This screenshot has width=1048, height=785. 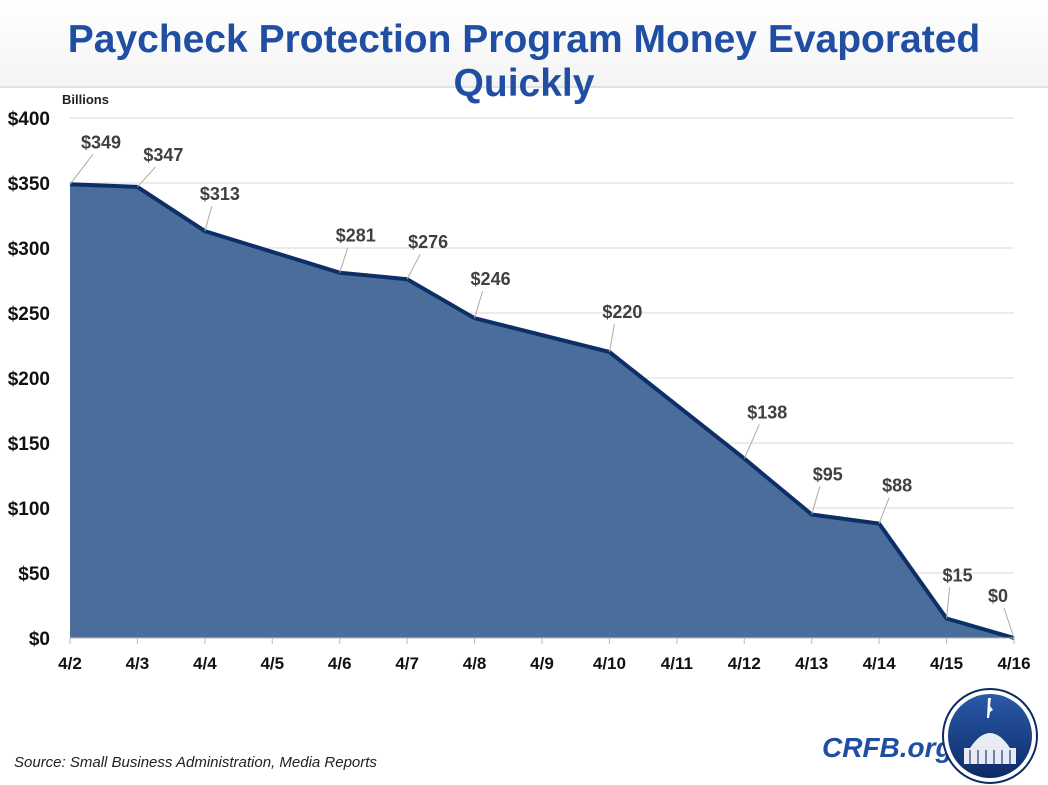 What do you see at coordinates (70, 663) in the screenshot?
I see `x-tick-label: 4/2` at bounding box center [70, 663].